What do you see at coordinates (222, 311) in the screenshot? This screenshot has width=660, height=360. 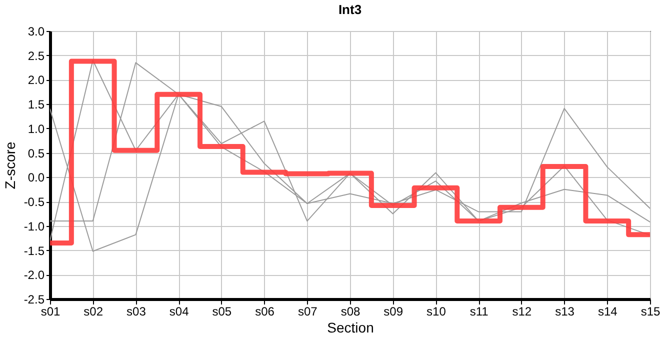 I see `x-tick-label: s05` at bounding box center [222, 311].